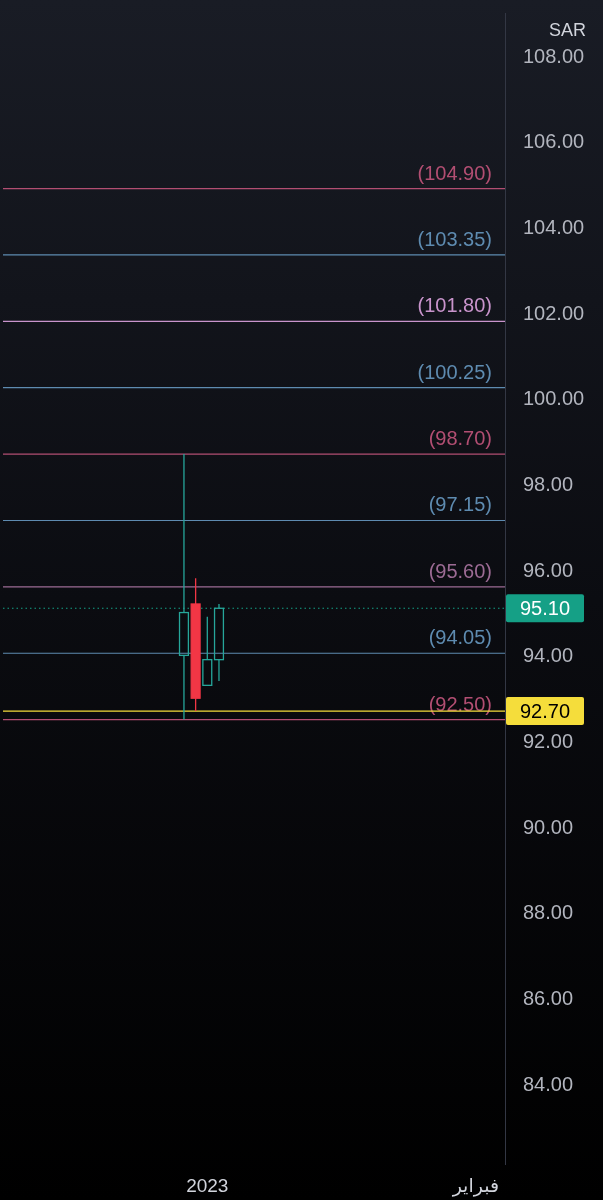 Image resolution: width=603 pixels, height=1200 pixels. What do you see at coordinates (460, 703) in the screenshot?
I see `ref-line-label: (92.50)` at bounding box center [460, 703].